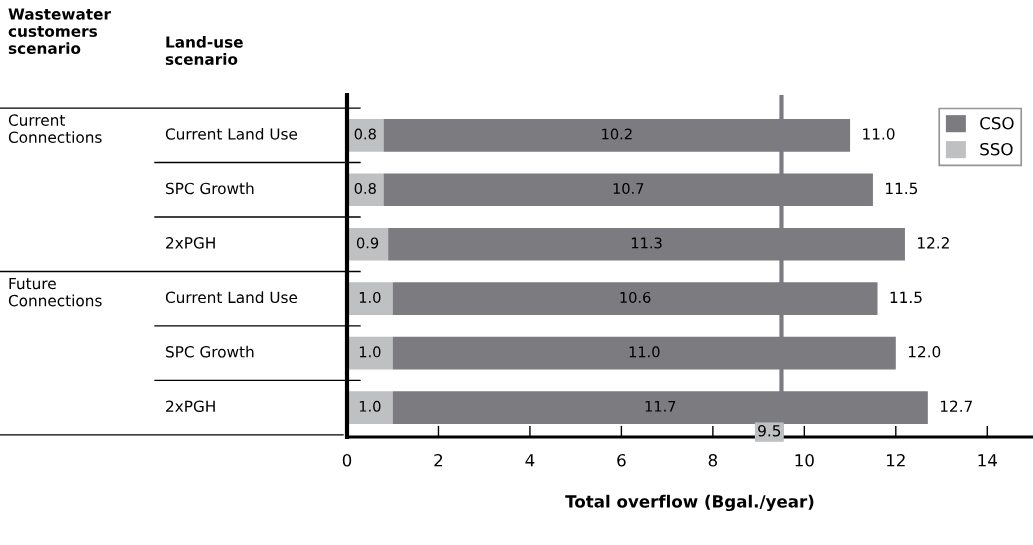 The width and height of the screenshot is (1033, 545). Describe the element at coordinates (55, 292) in the screenshot. I see `text: Future Connections` at that location.